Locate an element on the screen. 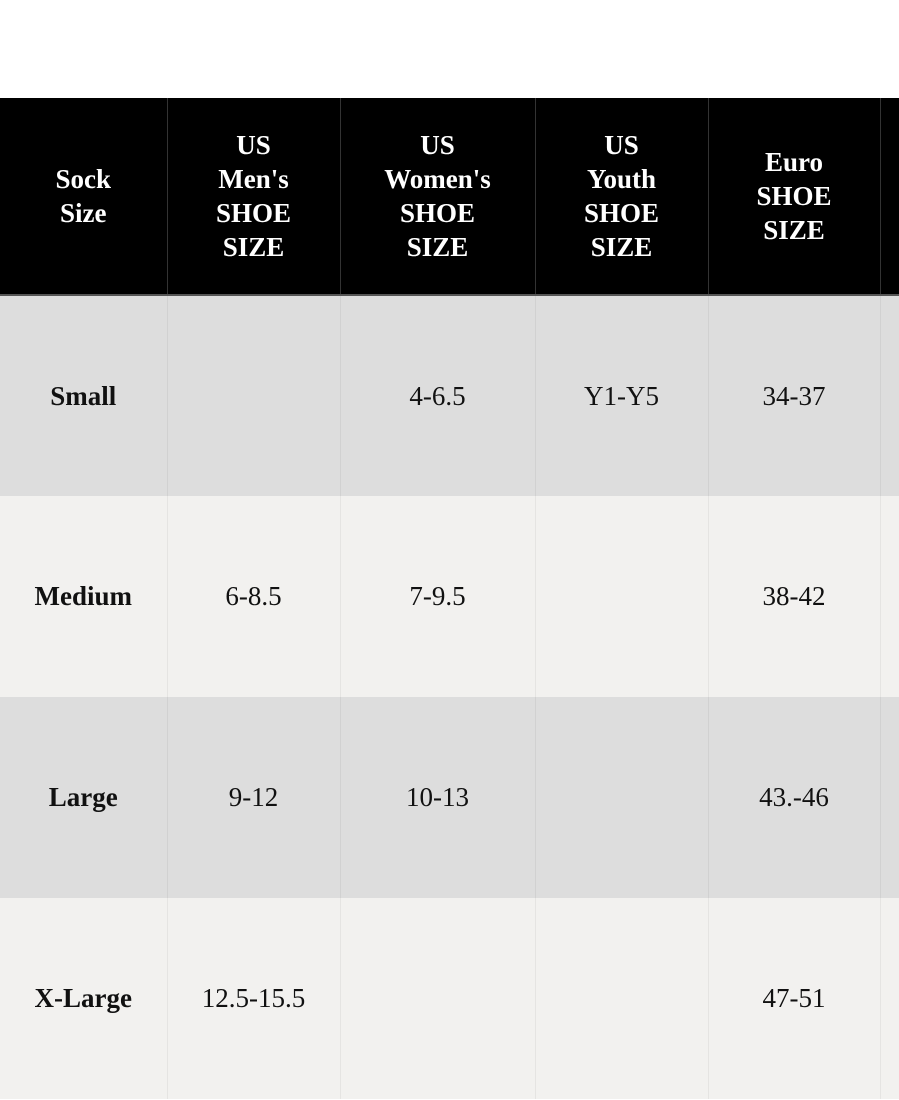  header-line: Sock is located at coordinates (83, 179).